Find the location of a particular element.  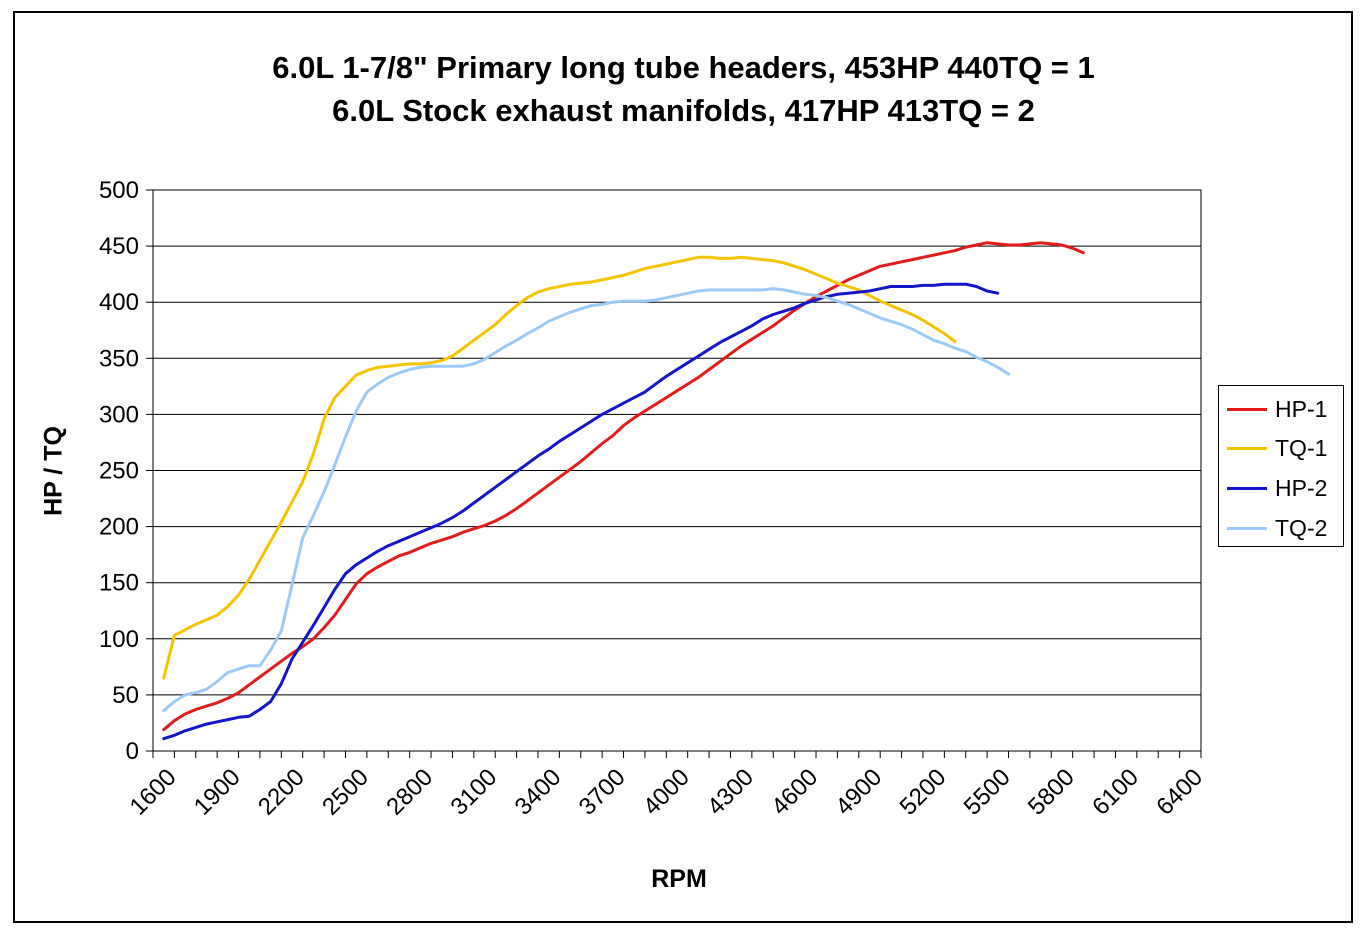

x-tick-label: 3700 is located at coordinates (602, 792).